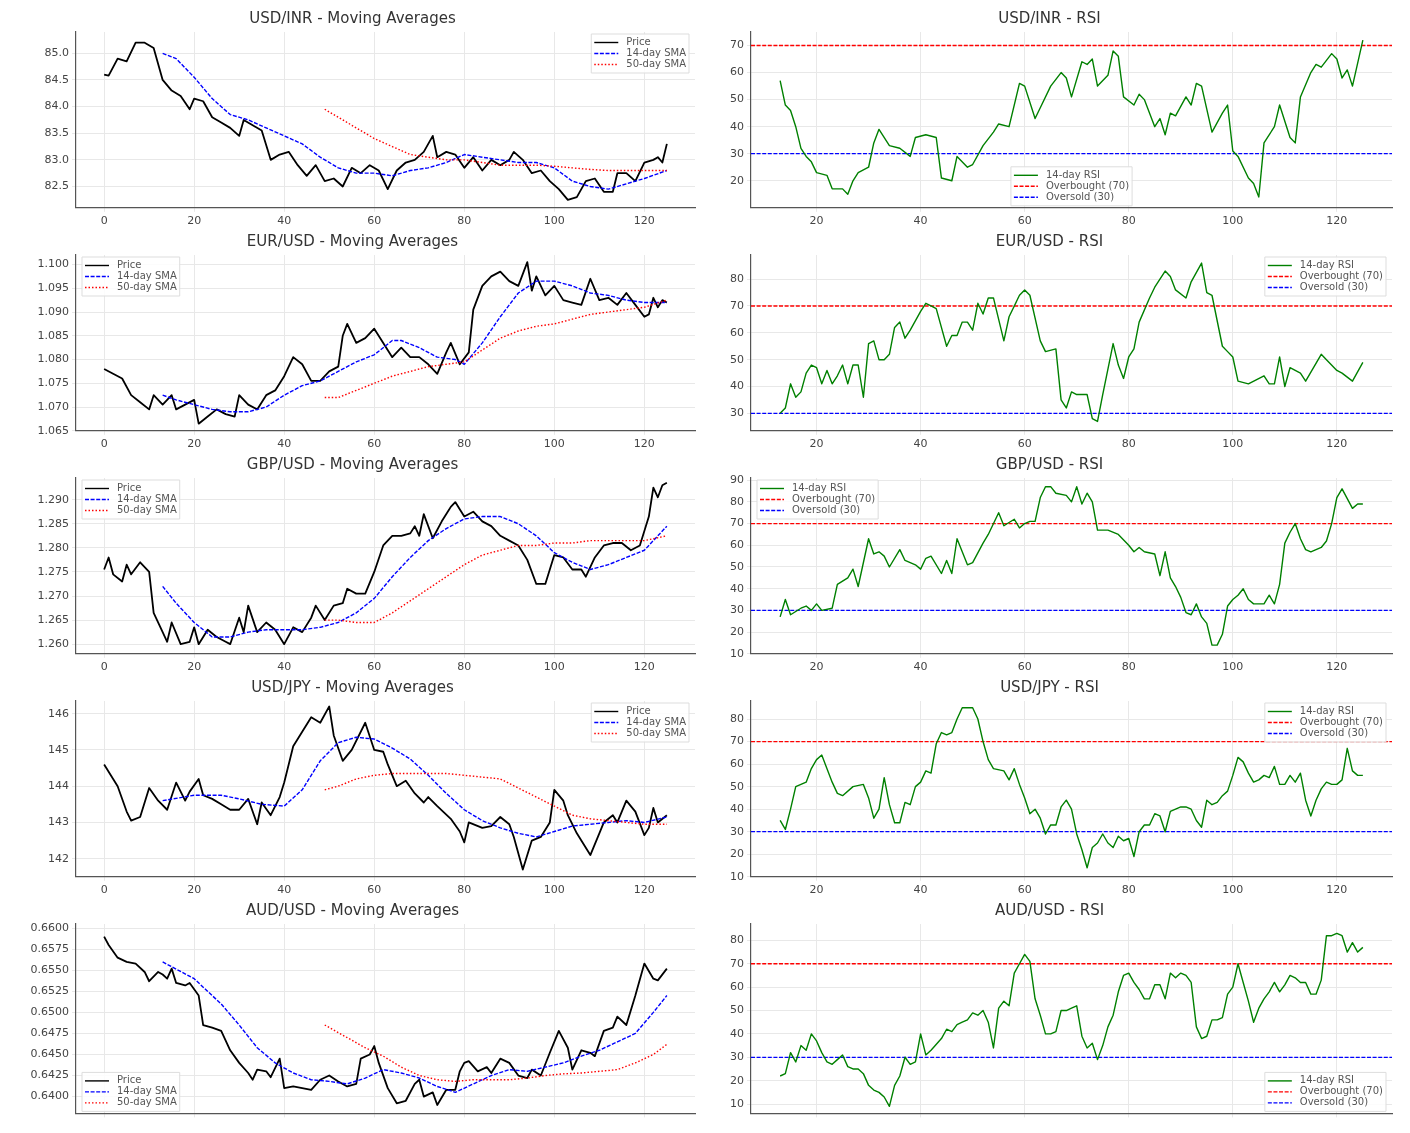 This screenshot has width=1410, height=1133. I want to click on y-tick-label: 142, so click(58, 858).